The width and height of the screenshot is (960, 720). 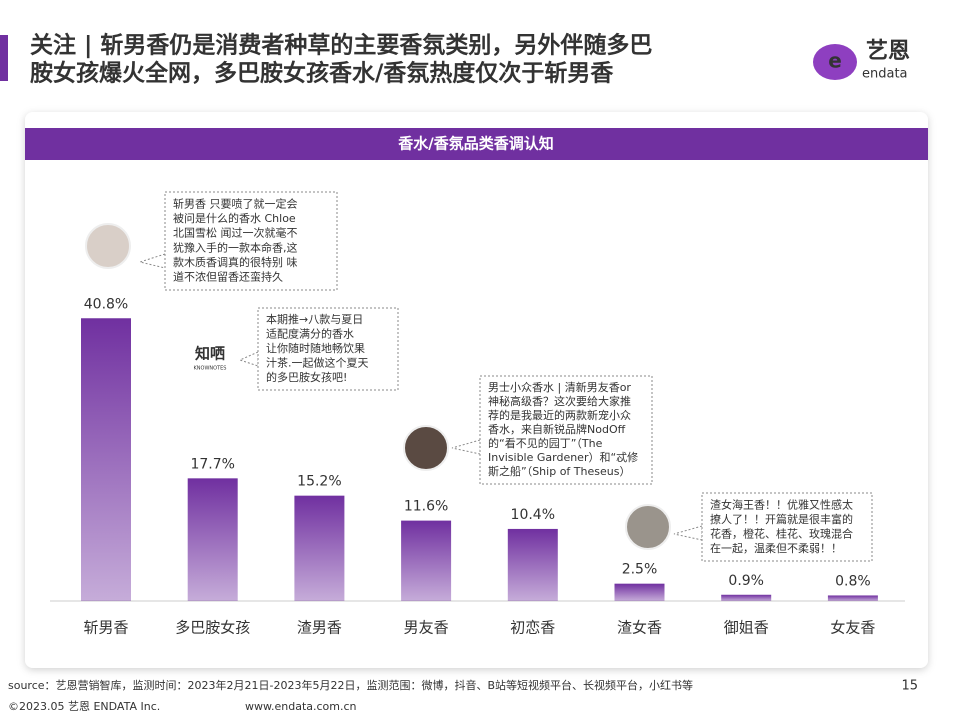 What do you see at coordinates (559, 387) in the screenshot?
I see `annotation-line: 男士小众香水 | 清新男友香or` at bounding box center [559, 387].